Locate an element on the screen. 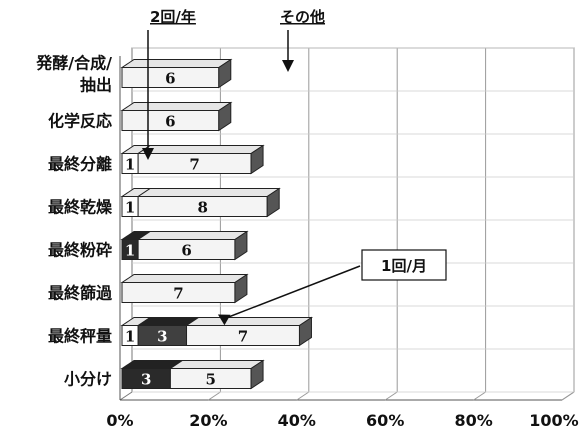  x-tick-label: 100% is located at coordinates (553, 420).